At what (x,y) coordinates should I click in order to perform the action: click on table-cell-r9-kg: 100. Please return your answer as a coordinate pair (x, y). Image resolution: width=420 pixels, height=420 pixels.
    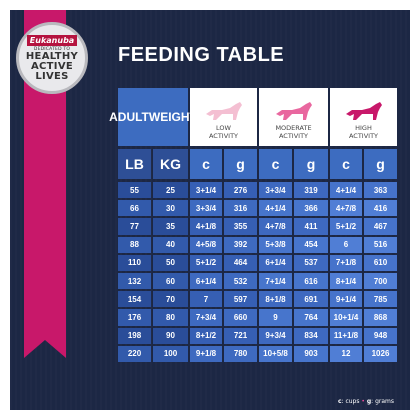
    Looking at the image, I should click on (170, 353).